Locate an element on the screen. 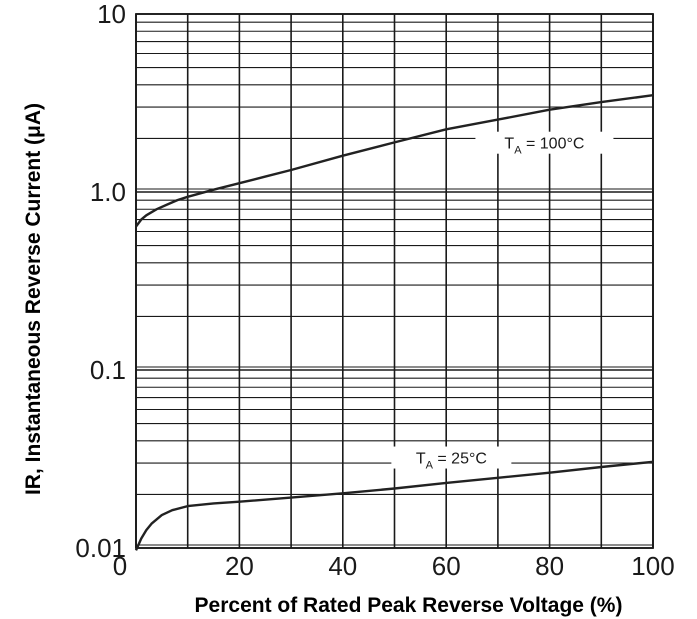 This screenshot has width=697, height=619. x-tick-label: 60 is located at coordinates (446, 566).